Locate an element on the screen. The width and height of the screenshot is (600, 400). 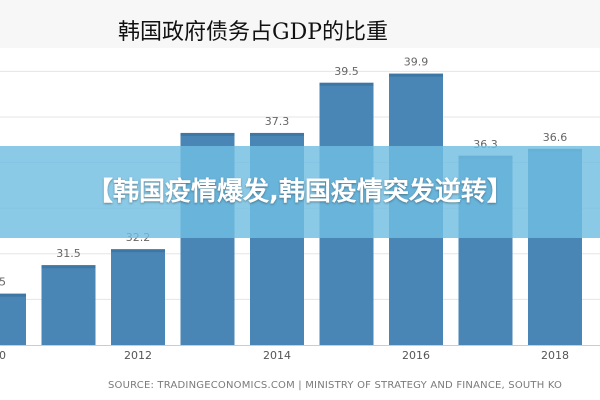
headline-text: 【韩国疫情爆发,韩国疫情突发逆转】 is located at coordinates (300, 192).